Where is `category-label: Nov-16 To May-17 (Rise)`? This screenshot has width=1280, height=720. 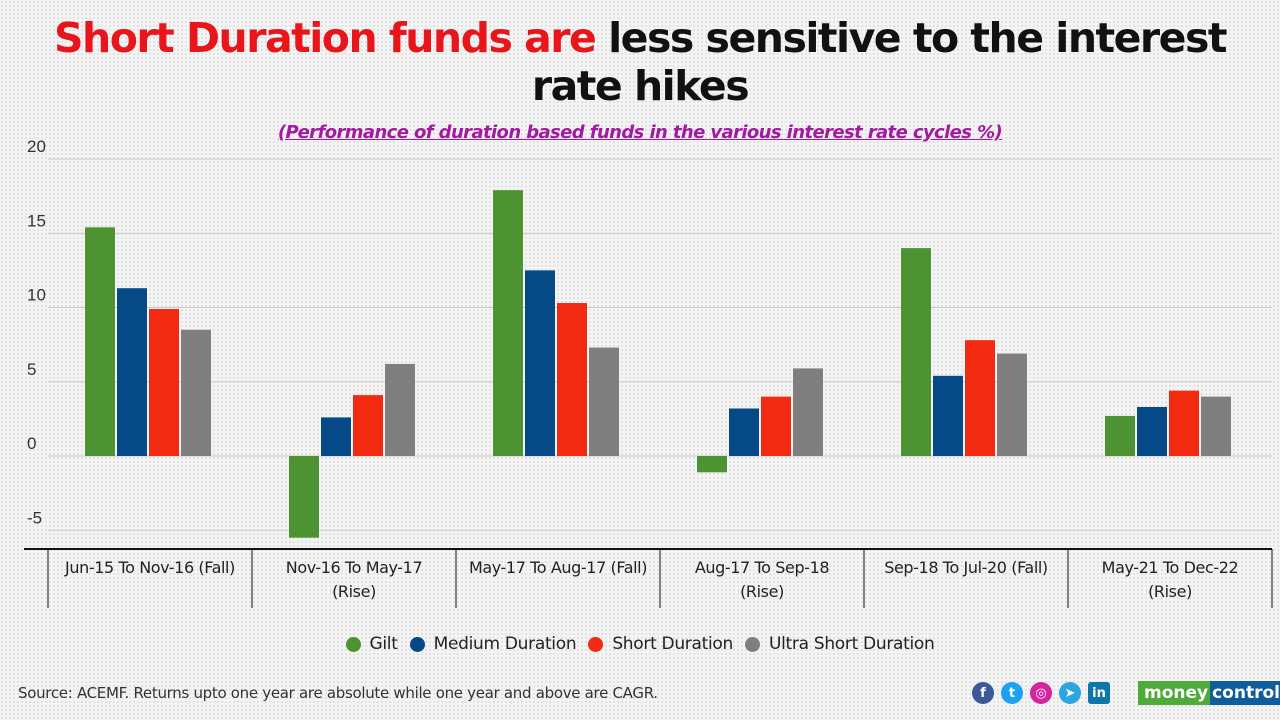 category-label: Nov-16 To May-17 (Rise) is located at coordinates (354, 580).